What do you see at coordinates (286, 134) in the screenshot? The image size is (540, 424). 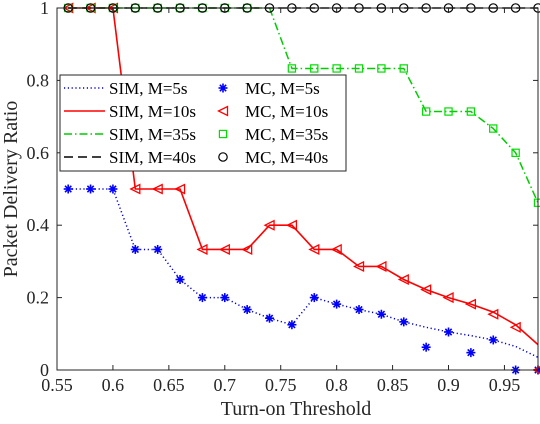 I see `legend-label: MC, M=35s` at bounding box center [286, 134].